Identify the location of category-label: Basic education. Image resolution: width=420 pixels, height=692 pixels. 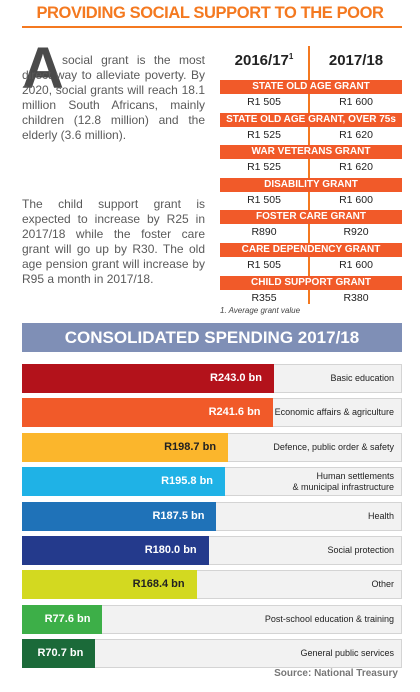
(362, 378).